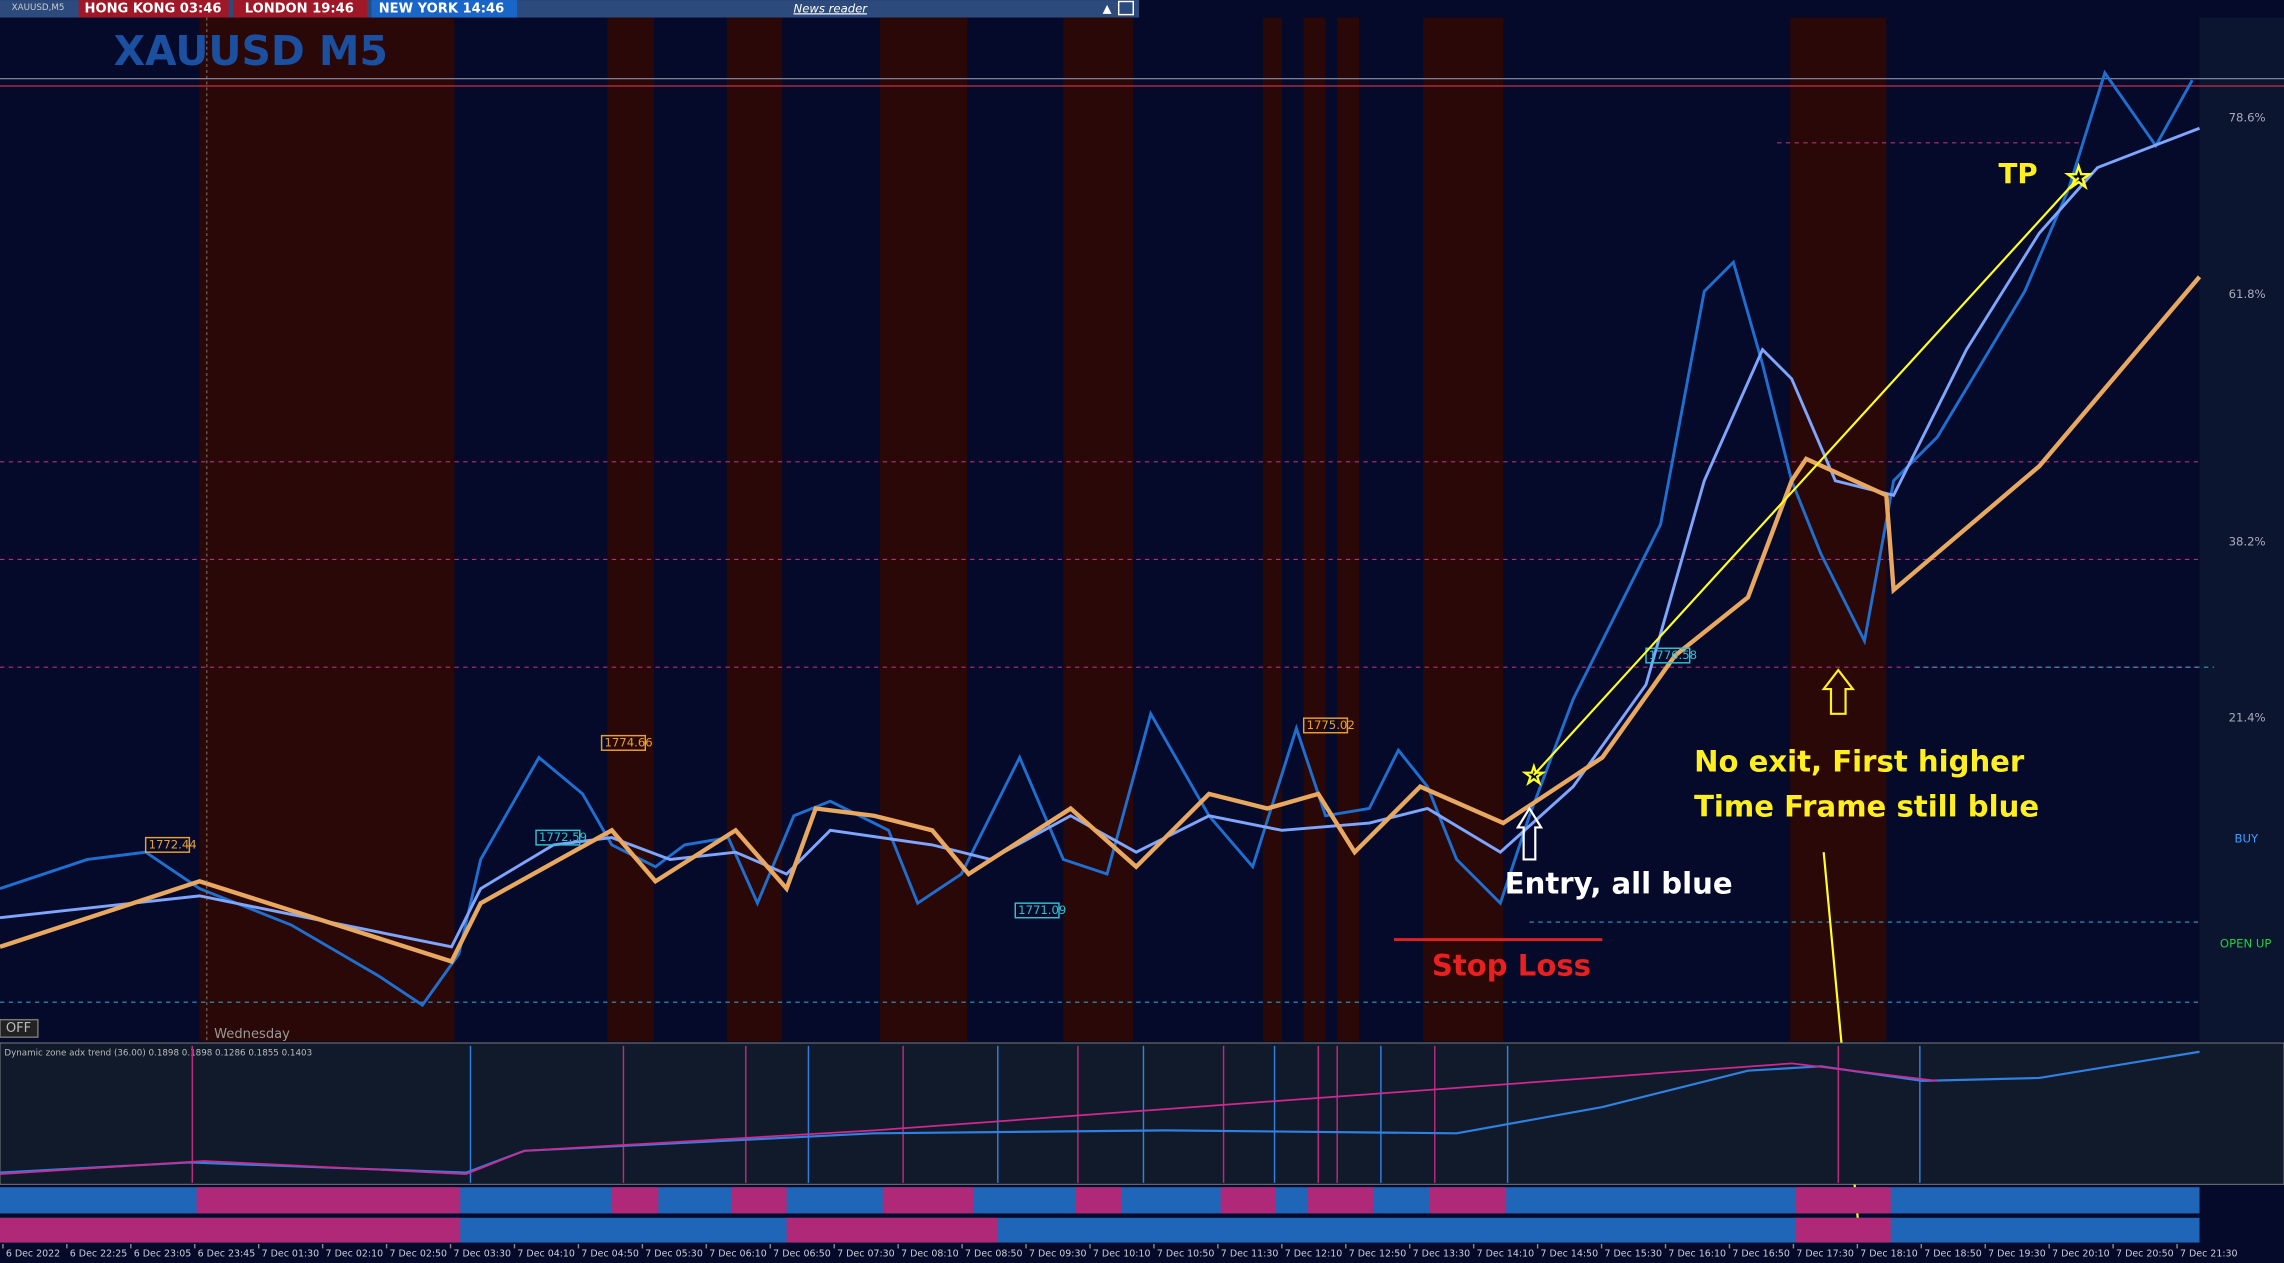 The width and height of the screenshot is (2284, 1263). What do you see at coordinates (866, 1254) in the screenshot?
I see `x-tick-label: 7 Dec 07:30` at bounding box center [866, 1254].